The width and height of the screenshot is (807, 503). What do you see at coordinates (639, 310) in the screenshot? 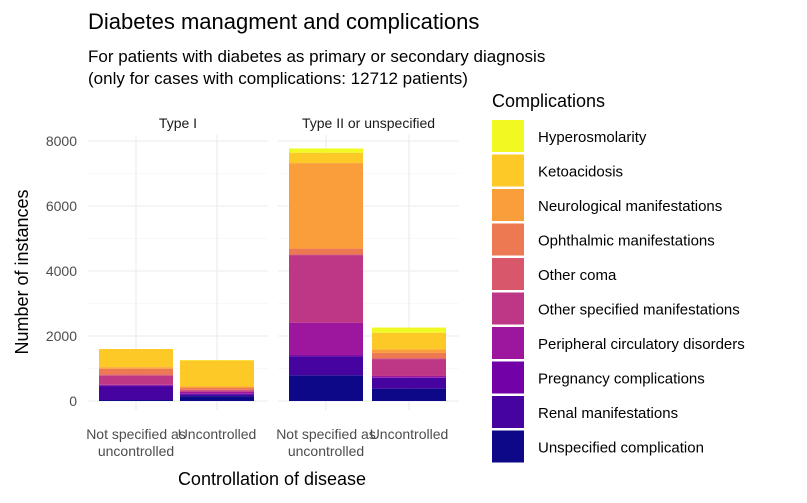
I see `legend-label: Other specified manifestations` at bounding box center [639, 310].